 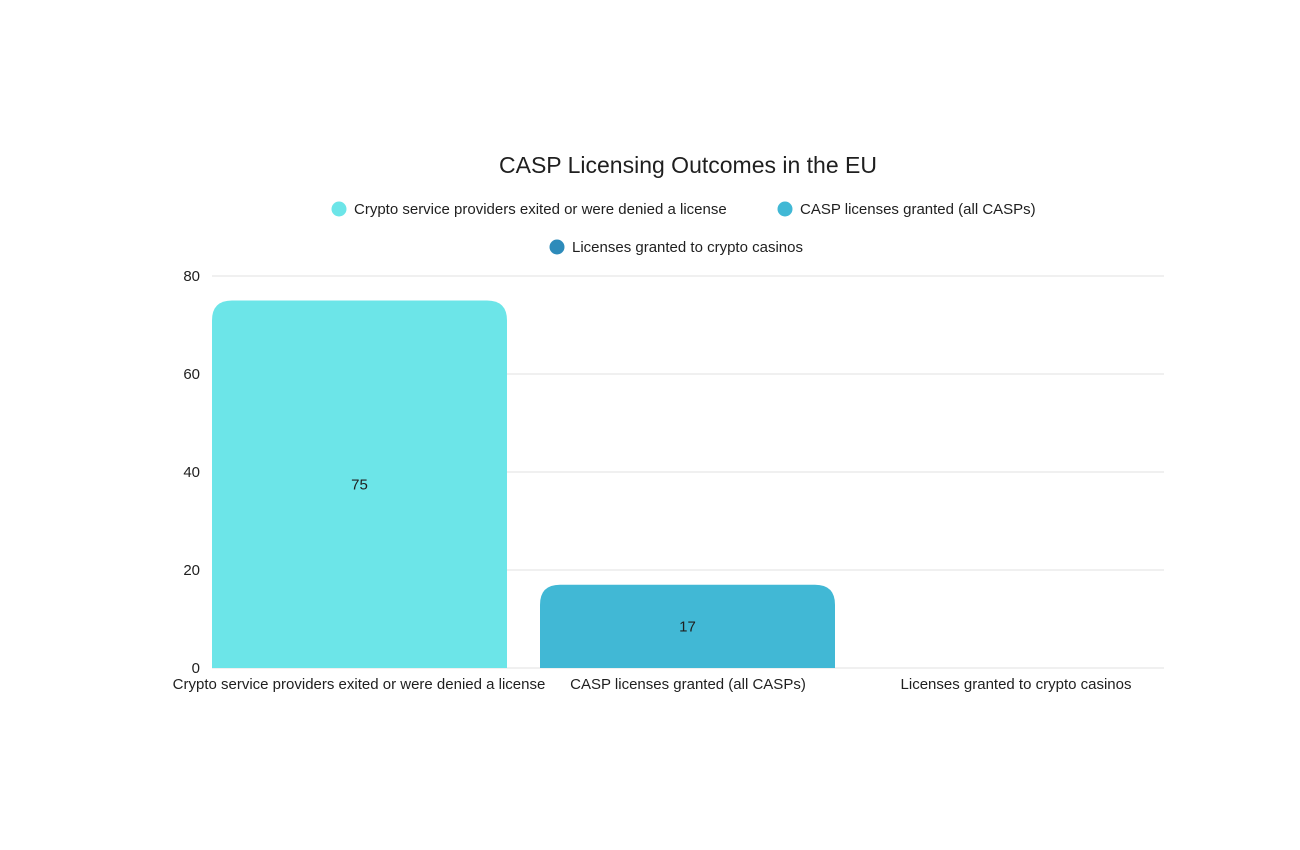 I want to click on chart-title: CASP Licensing Outcomes in the EU, so click(x=688, y=165).